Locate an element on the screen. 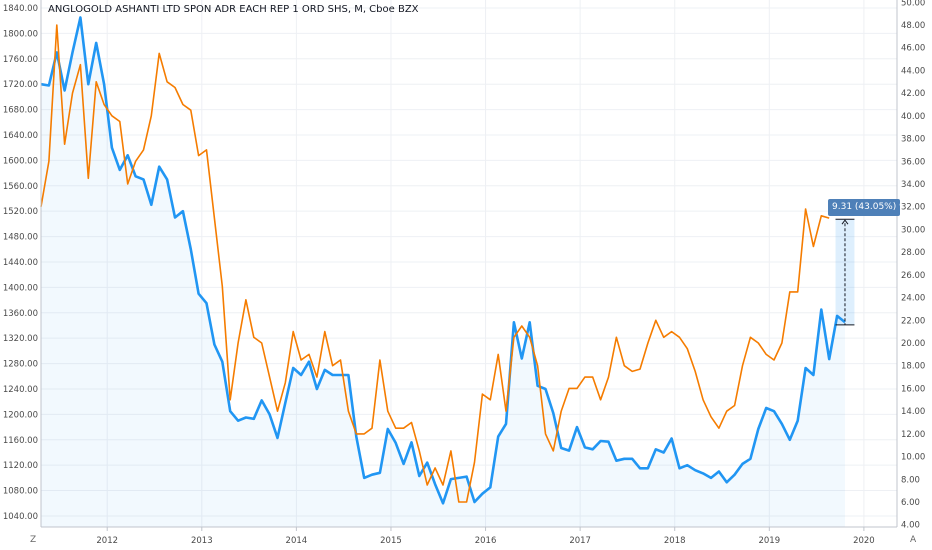  right-axis-tick-label: 14.00 is located at coordinates (913, 412).